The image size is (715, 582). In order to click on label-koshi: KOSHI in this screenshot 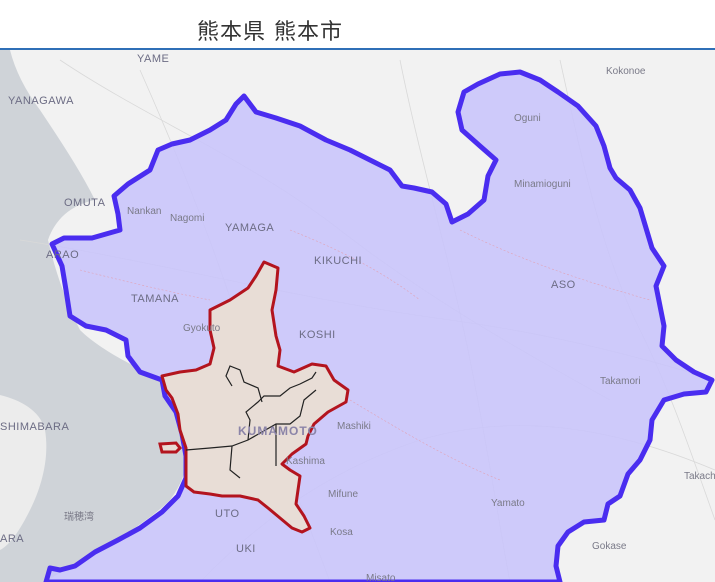, I will do `click(317, 335)`.